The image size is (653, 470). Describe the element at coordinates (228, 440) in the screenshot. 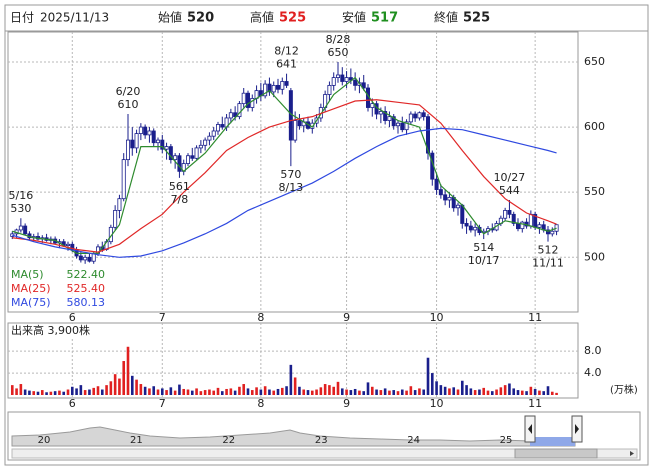

I see `navigator-label: 22` at that location.